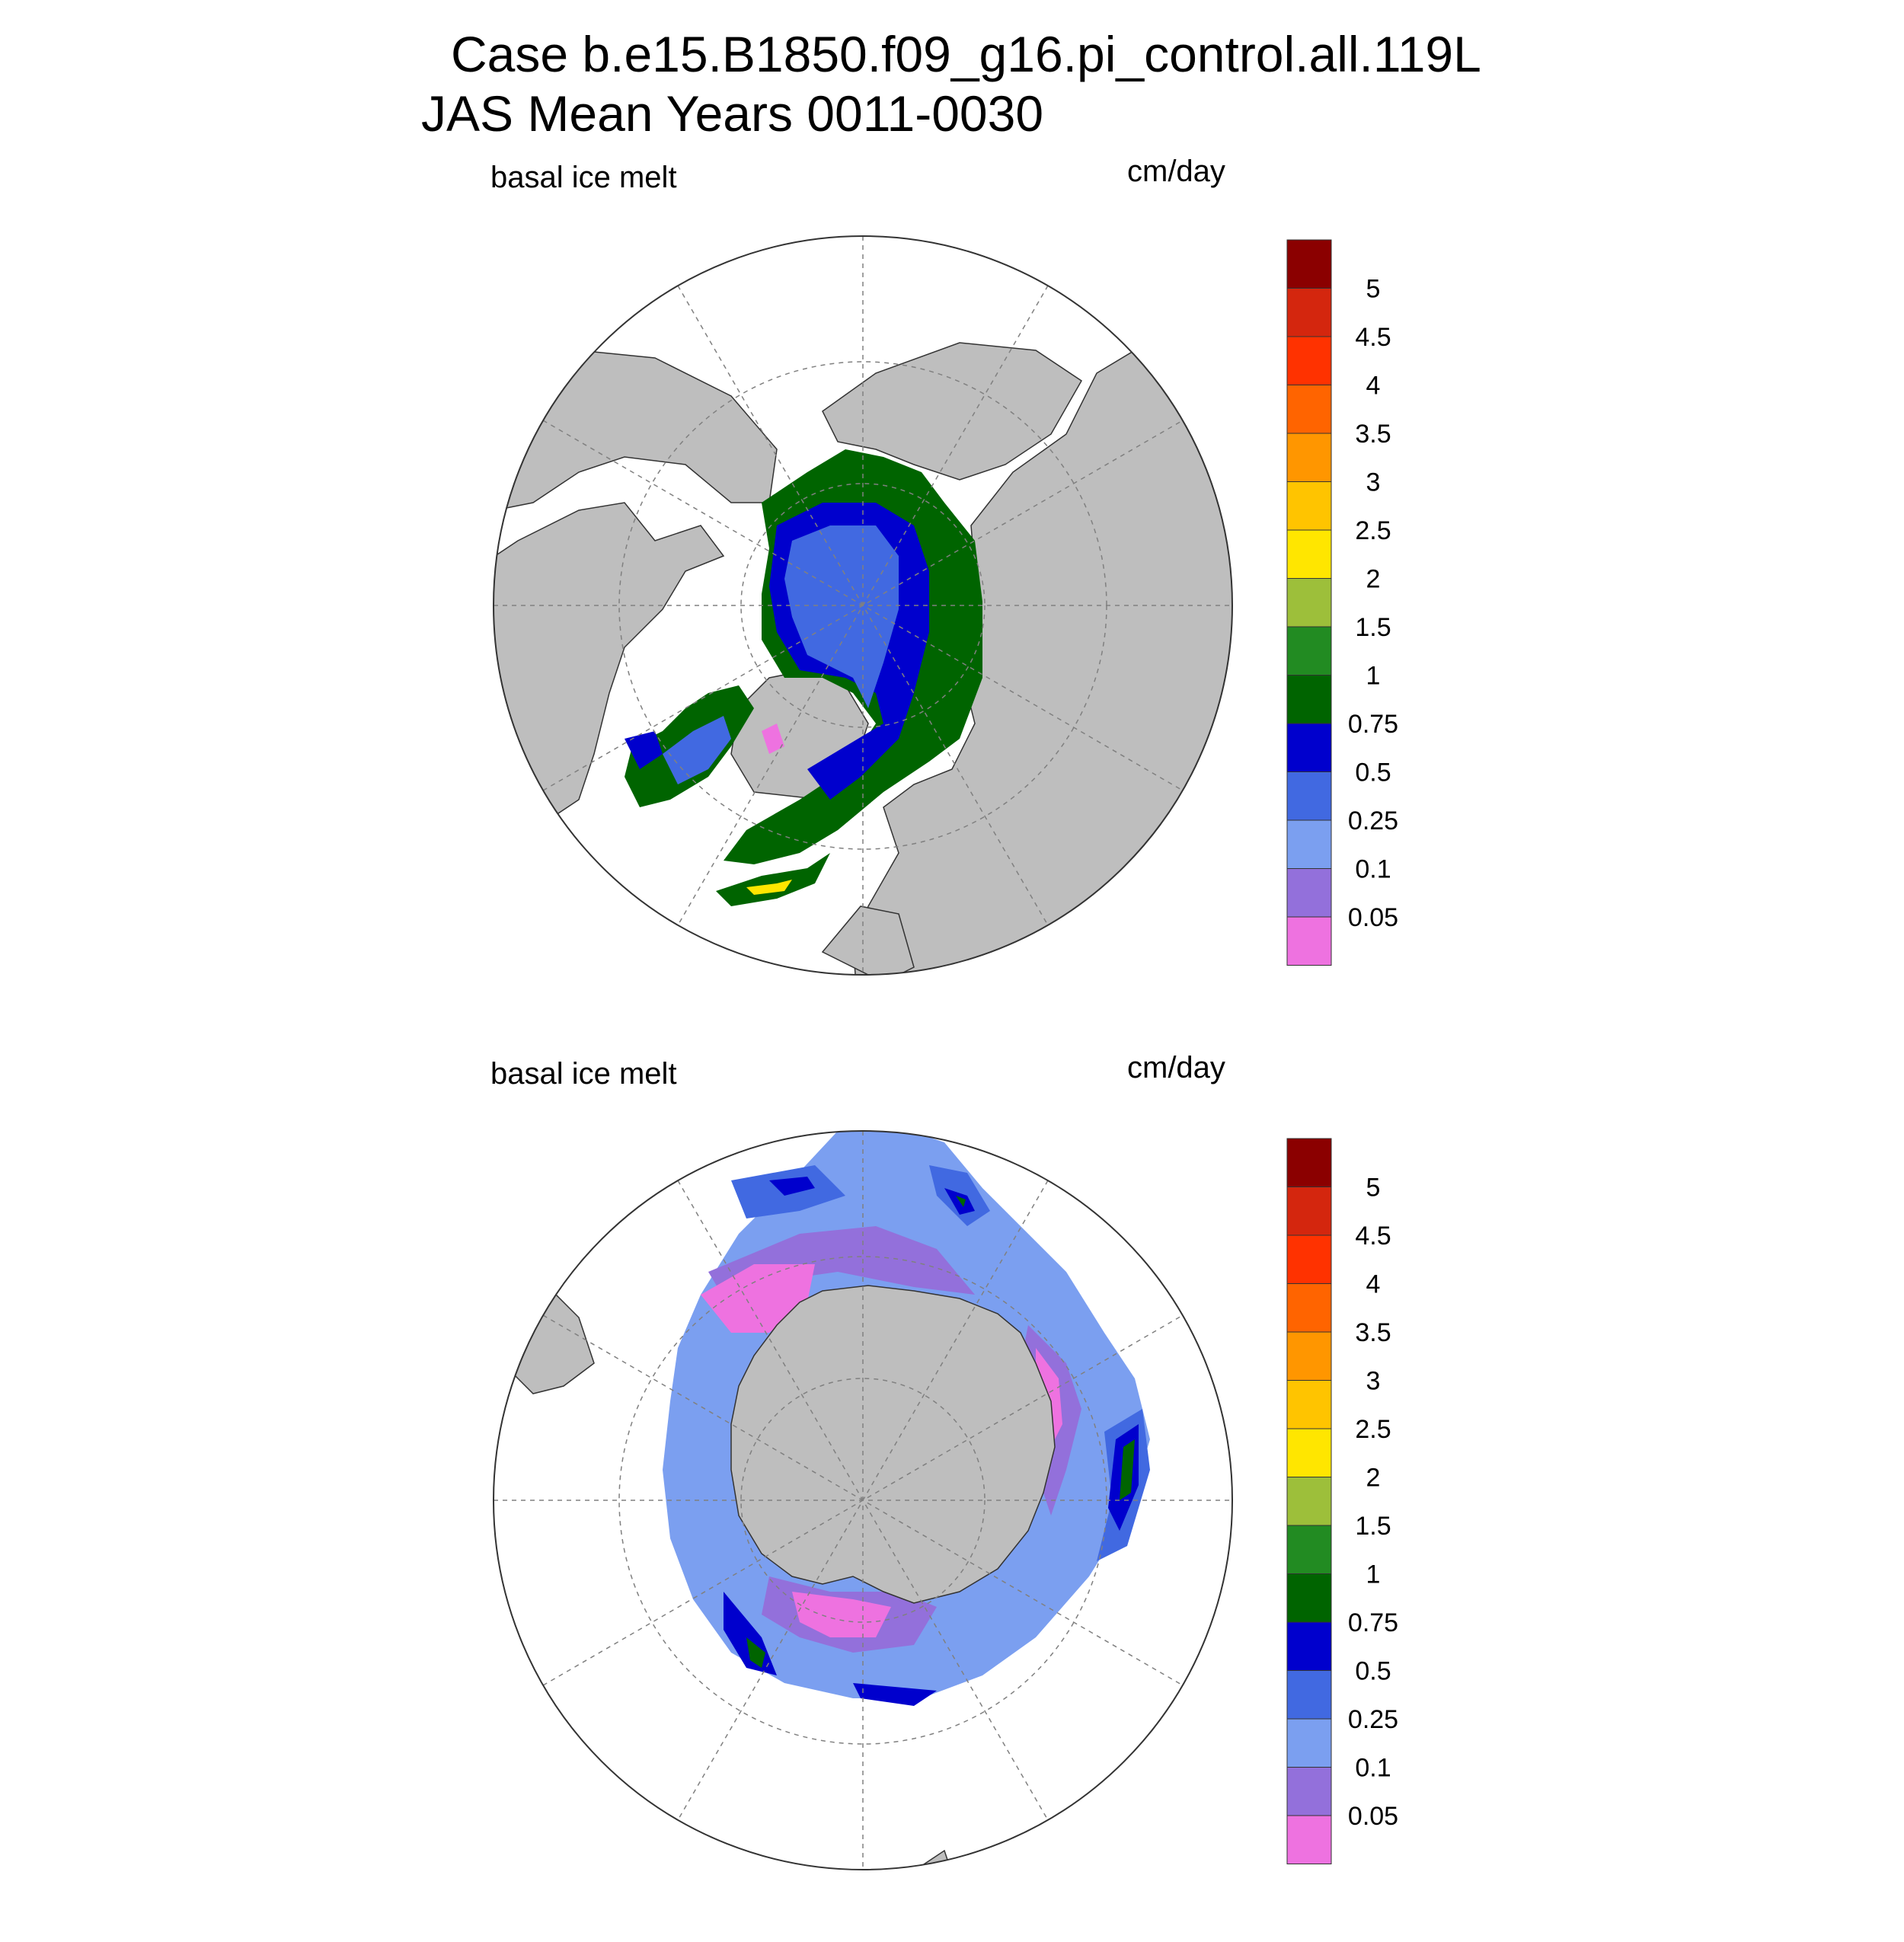  I want to click on period-title: JAS Mean Years 0011-0030, so click(732, 113).